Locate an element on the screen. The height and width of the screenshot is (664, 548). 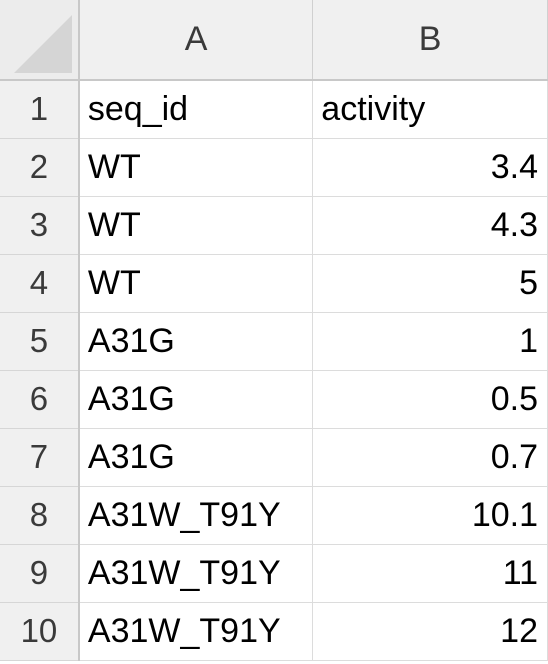
row-header: 6 is located at coordinates (40, 399).